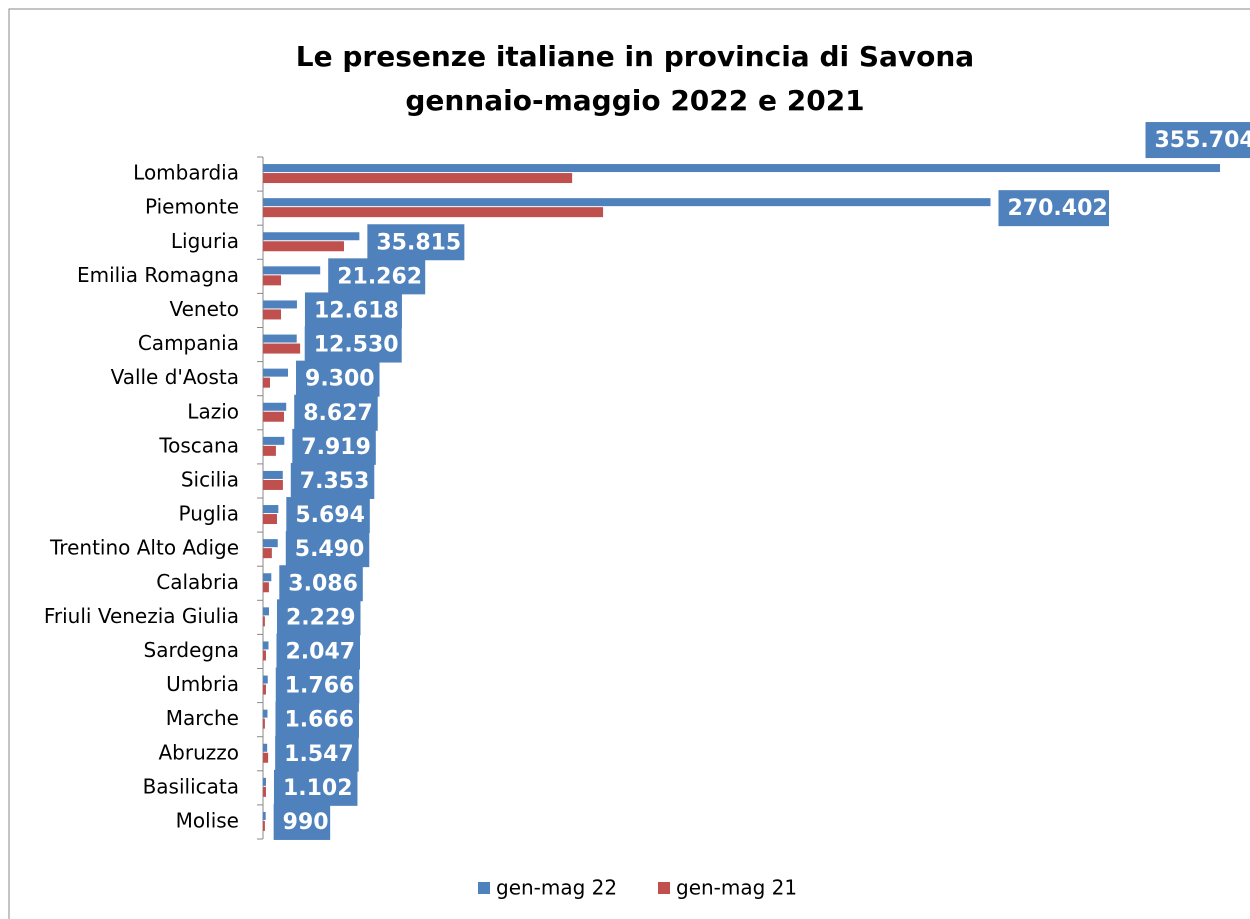 The height and width of the screenshot is (919, 1250). I want to click on category-label: Puglia, so click(209, 514).